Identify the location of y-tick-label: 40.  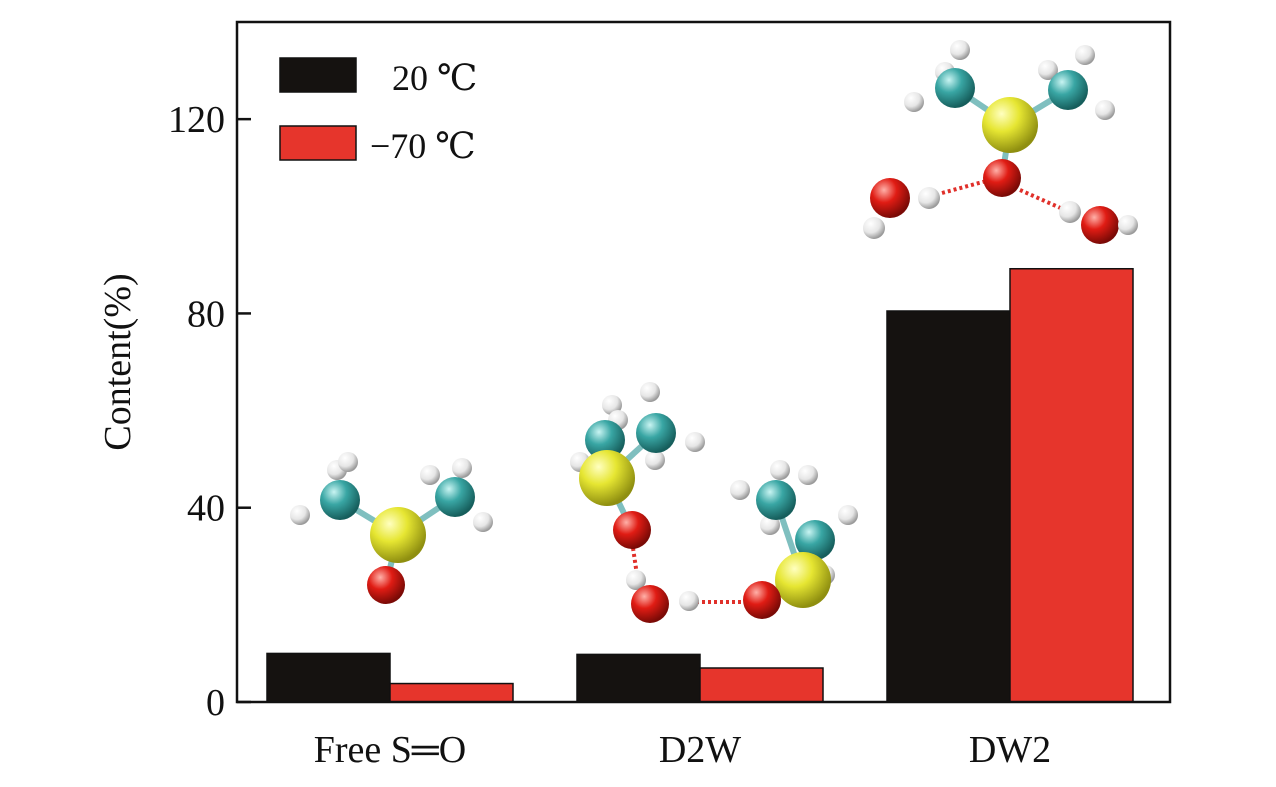
(206, 509).